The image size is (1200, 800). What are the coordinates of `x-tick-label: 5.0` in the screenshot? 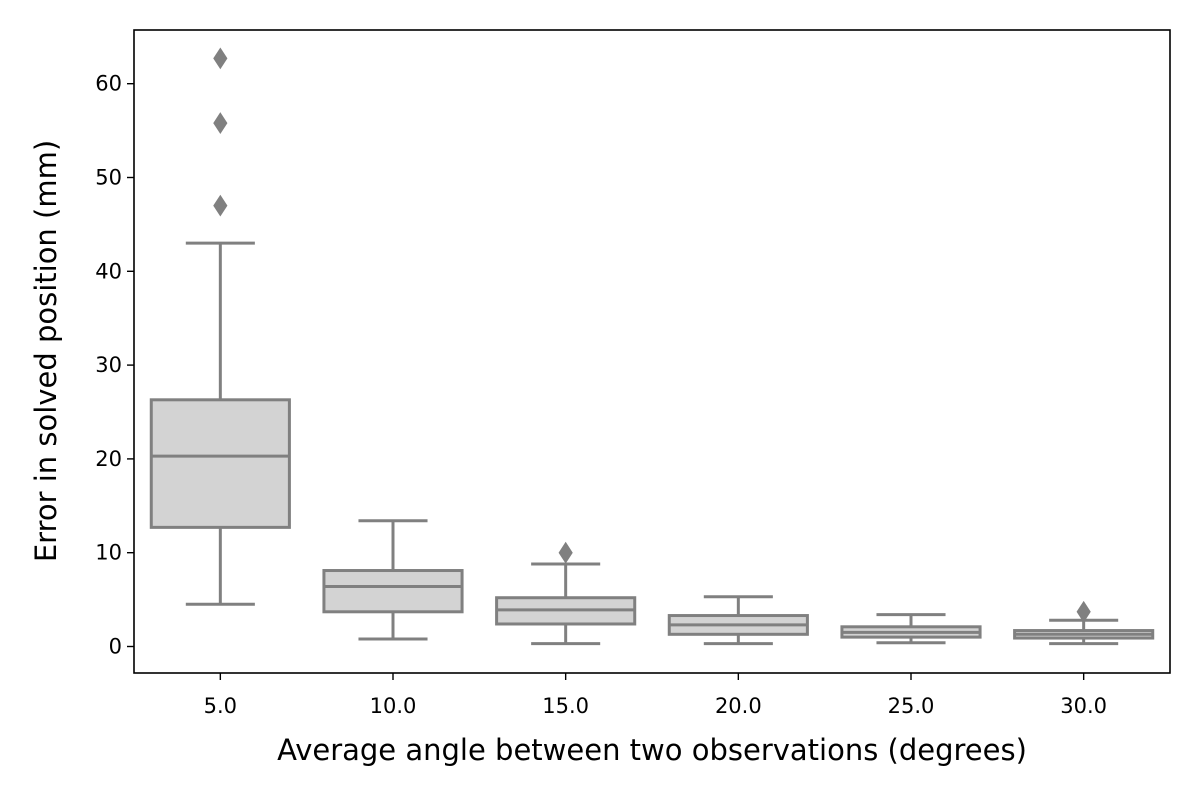 It's located at (220, 706).